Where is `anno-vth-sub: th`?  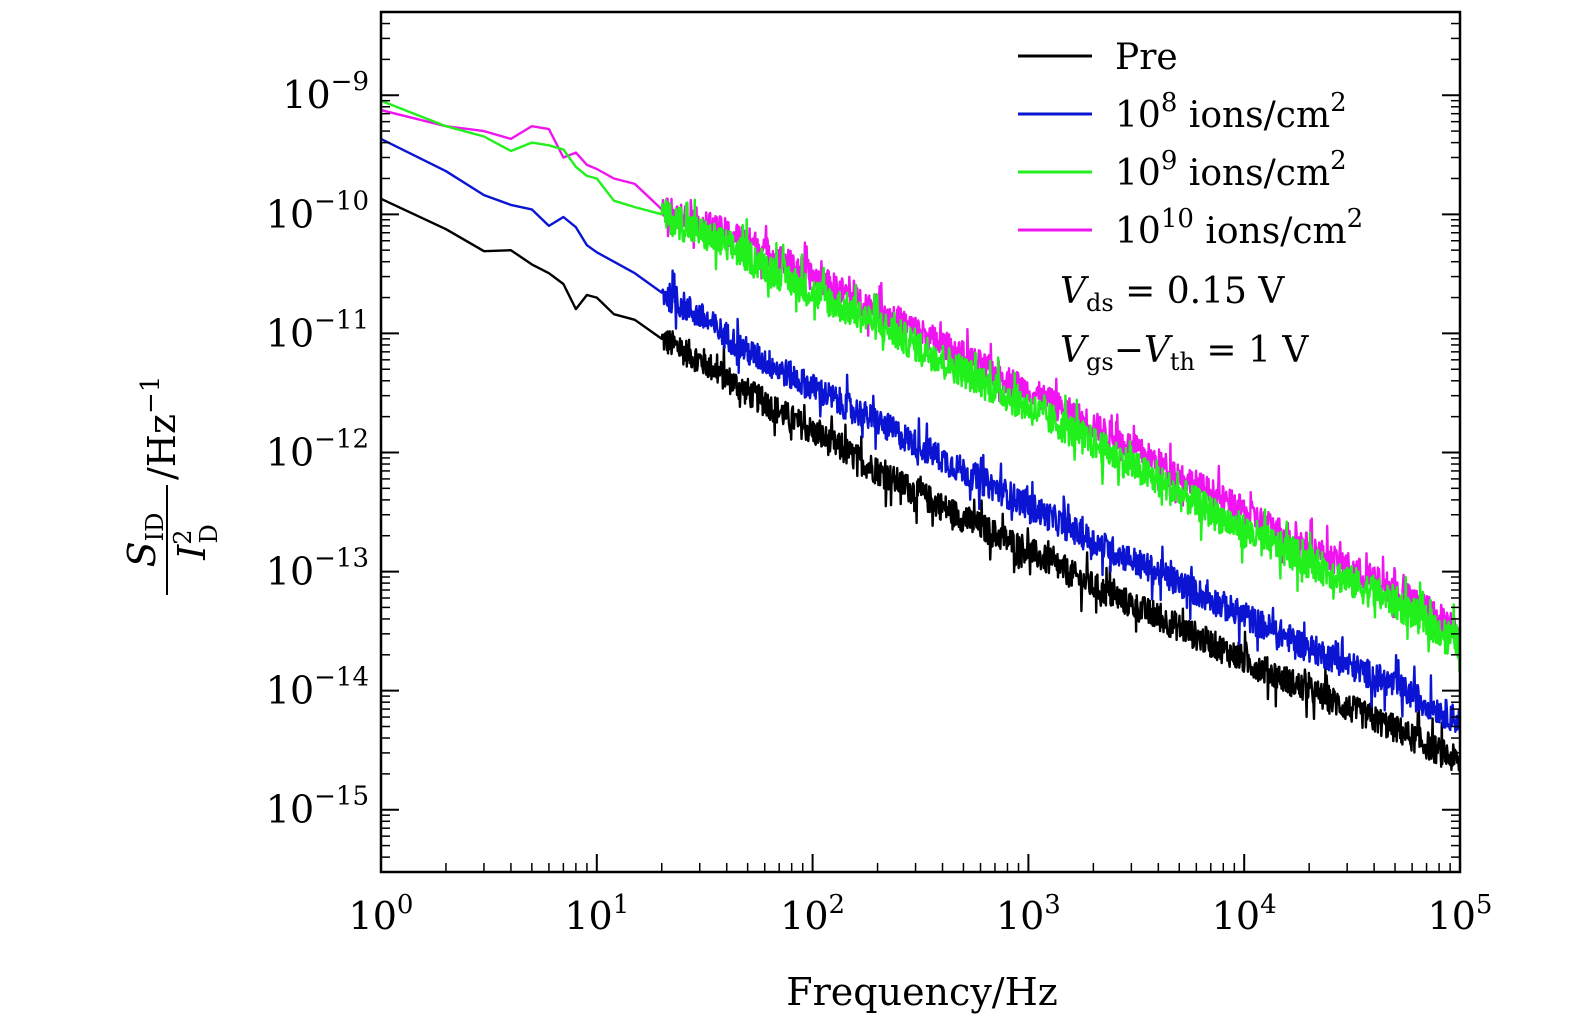
anno-vth-sub: th is located at coordinates (1182, 362).